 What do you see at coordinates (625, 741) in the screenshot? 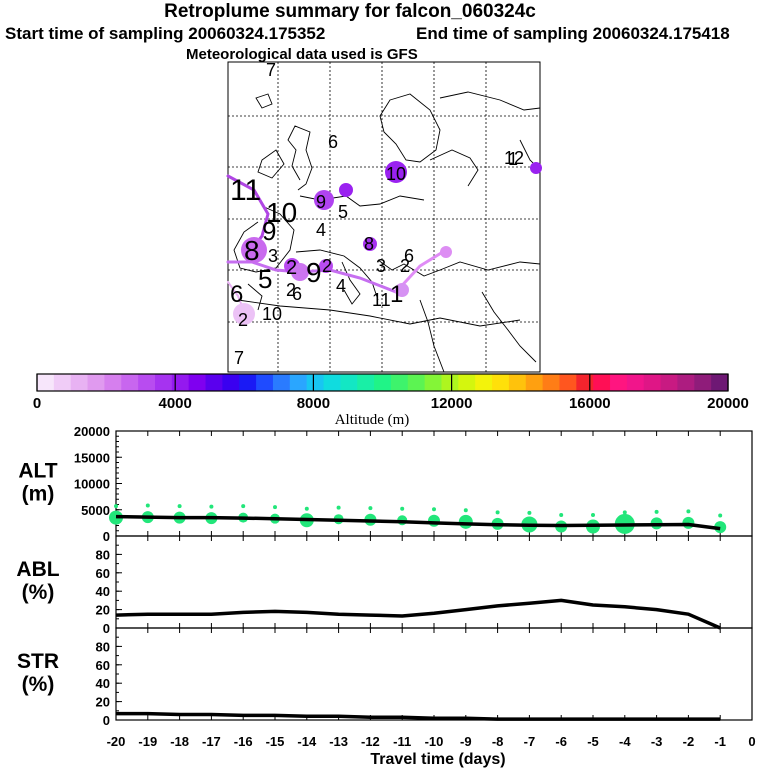
I see `x-tick-label: -4` at bounding box center [625, 741].